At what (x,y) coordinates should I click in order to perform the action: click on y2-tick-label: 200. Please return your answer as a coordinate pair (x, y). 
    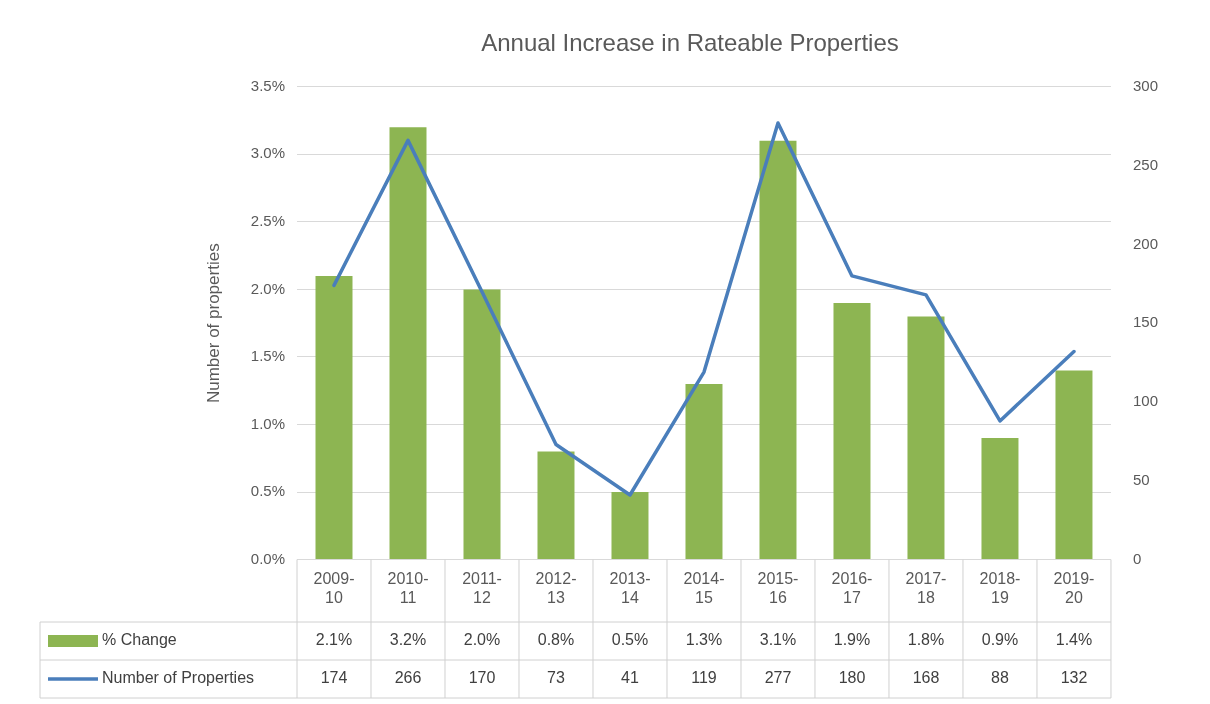
    Looking at the image, I should click on (1145, 243).